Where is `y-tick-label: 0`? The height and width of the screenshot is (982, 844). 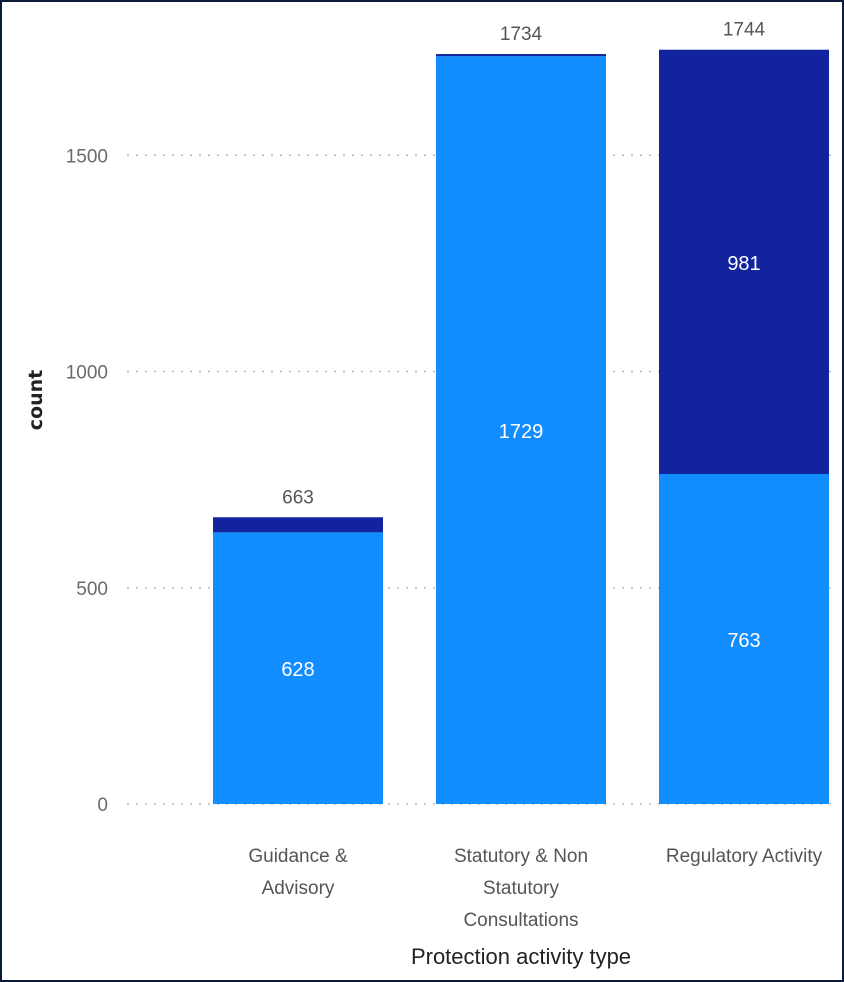 y-tick-label: 0 is located at coordinates (102, 805).